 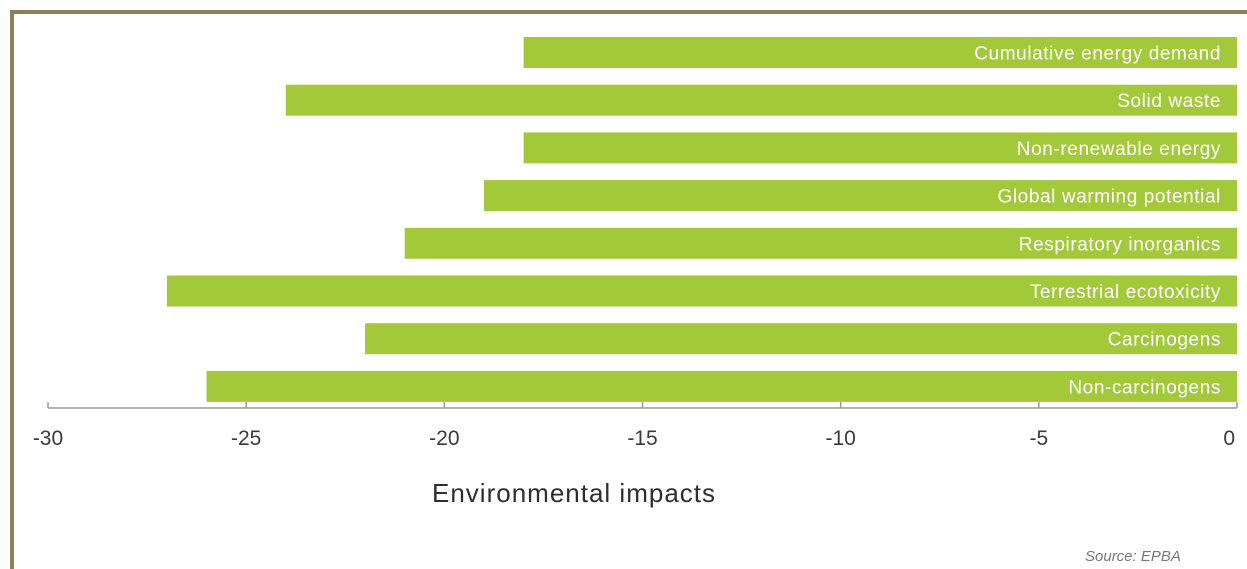 What do you see at coordinates (1144, 387) in the screenshot?
I see `bar-label: Non-carcinogens` at bounding box center [1144, 387].